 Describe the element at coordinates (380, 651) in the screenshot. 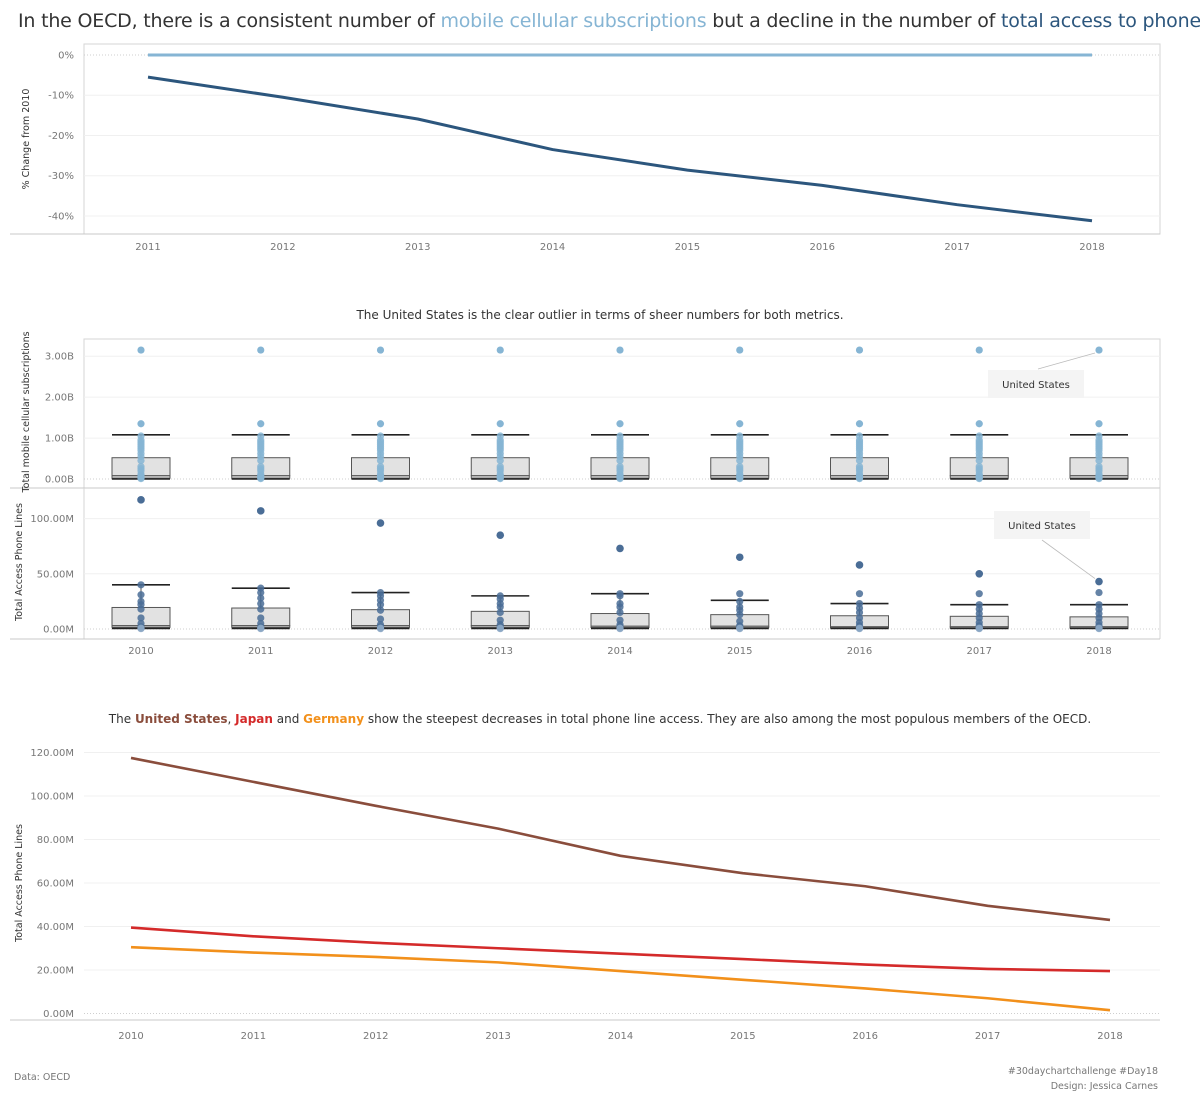

I see `chart3-x-tick-label: 2012` at that location.